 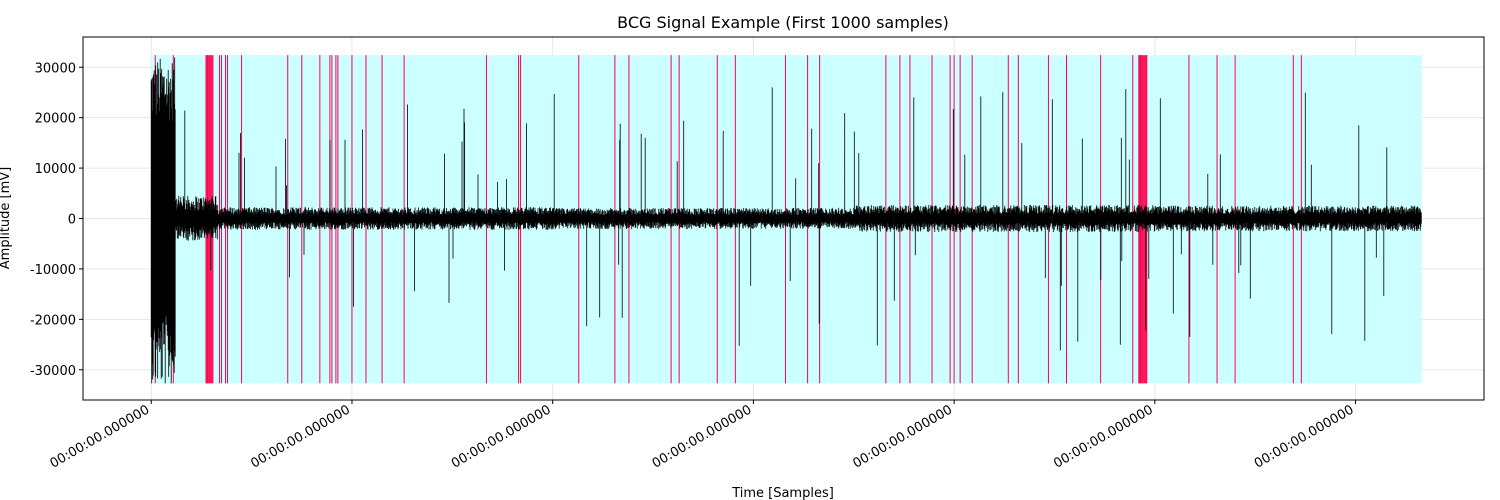 I want to click on x-tick-label-5: 00:00:00.000000, so click(x=1103, y=436).